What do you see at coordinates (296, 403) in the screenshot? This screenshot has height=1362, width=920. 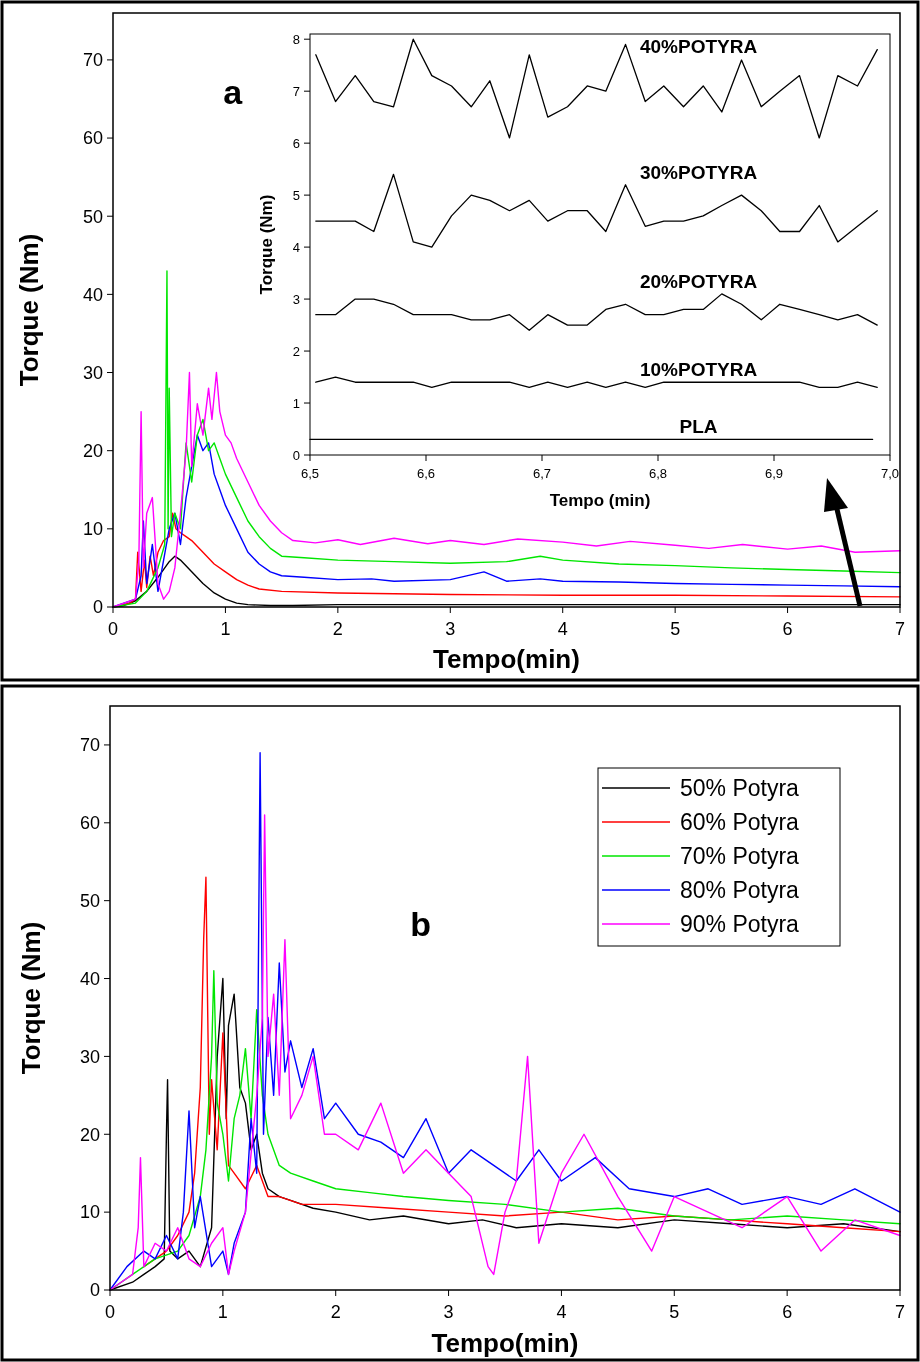 I see `y-tick-label: 1` at bounding box center [296, 403].